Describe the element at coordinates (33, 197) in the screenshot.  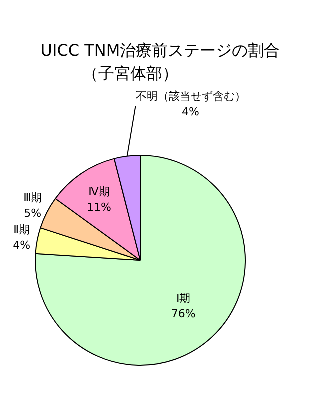
I see `slice-label: Ⅲ期` at that location.